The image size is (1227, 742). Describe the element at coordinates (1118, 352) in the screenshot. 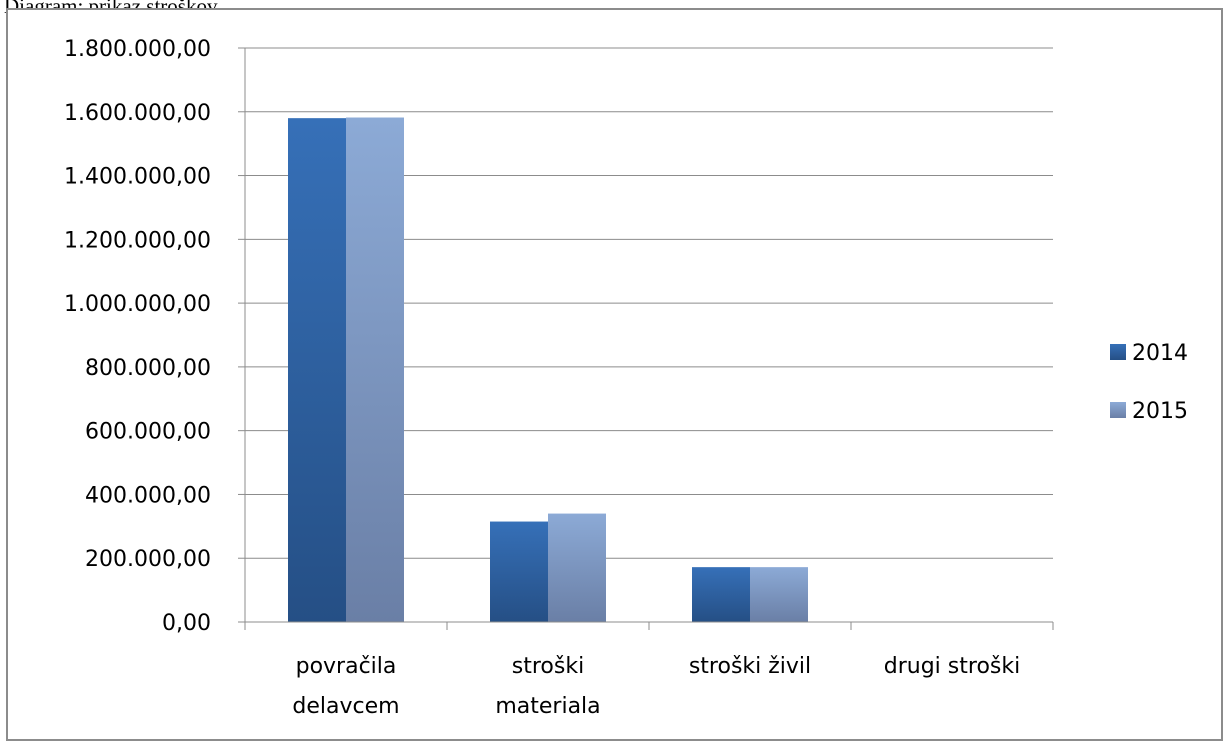

I see `legend-swatch-2014` at that location.